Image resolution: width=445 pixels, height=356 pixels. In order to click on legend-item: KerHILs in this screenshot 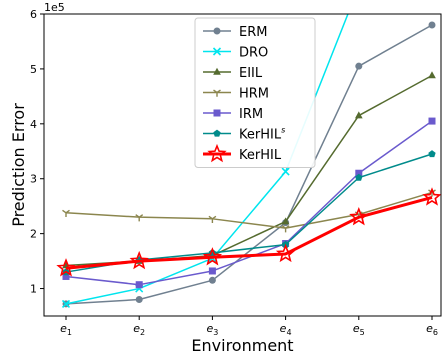, I will do `click(244, 134)`.